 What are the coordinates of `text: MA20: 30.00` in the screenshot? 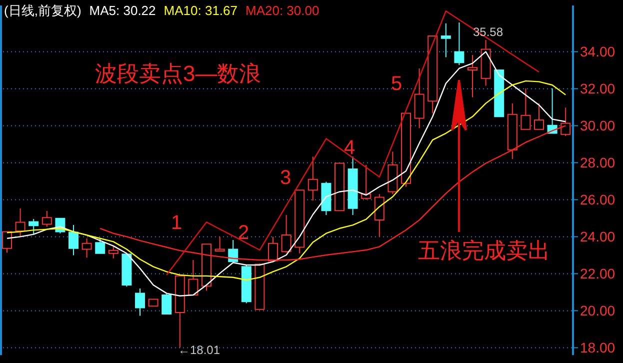 It's located at (283, 10).